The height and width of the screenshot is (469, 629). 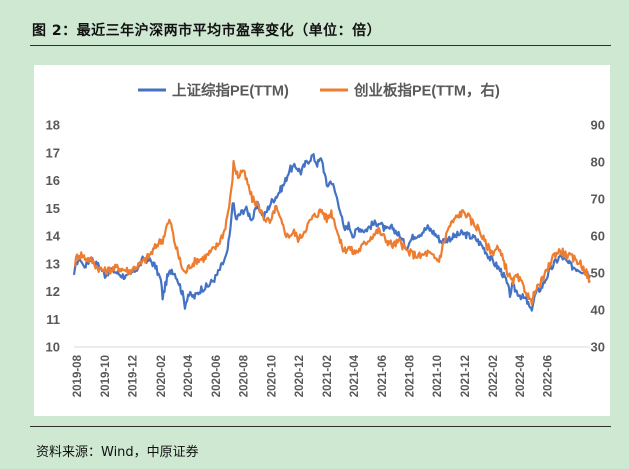 What do you see at coordinates (598, 162) in the screenshot?
I see `y-right-tick-label: 80` at bounding box center [598, 162].